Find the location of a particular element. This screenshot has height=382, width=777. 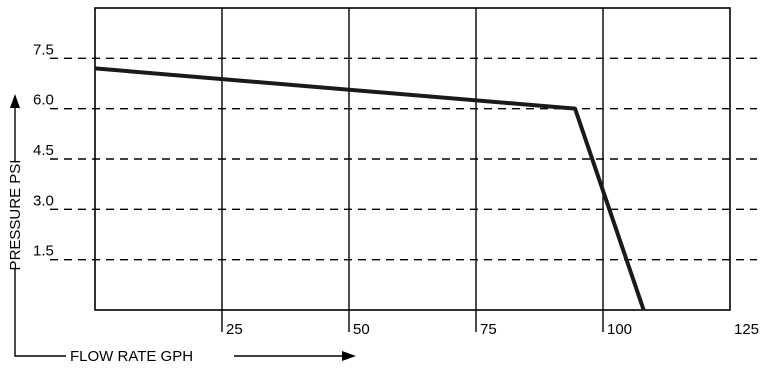

y-axis-arrow-icon is located at coordinates (15, 101).